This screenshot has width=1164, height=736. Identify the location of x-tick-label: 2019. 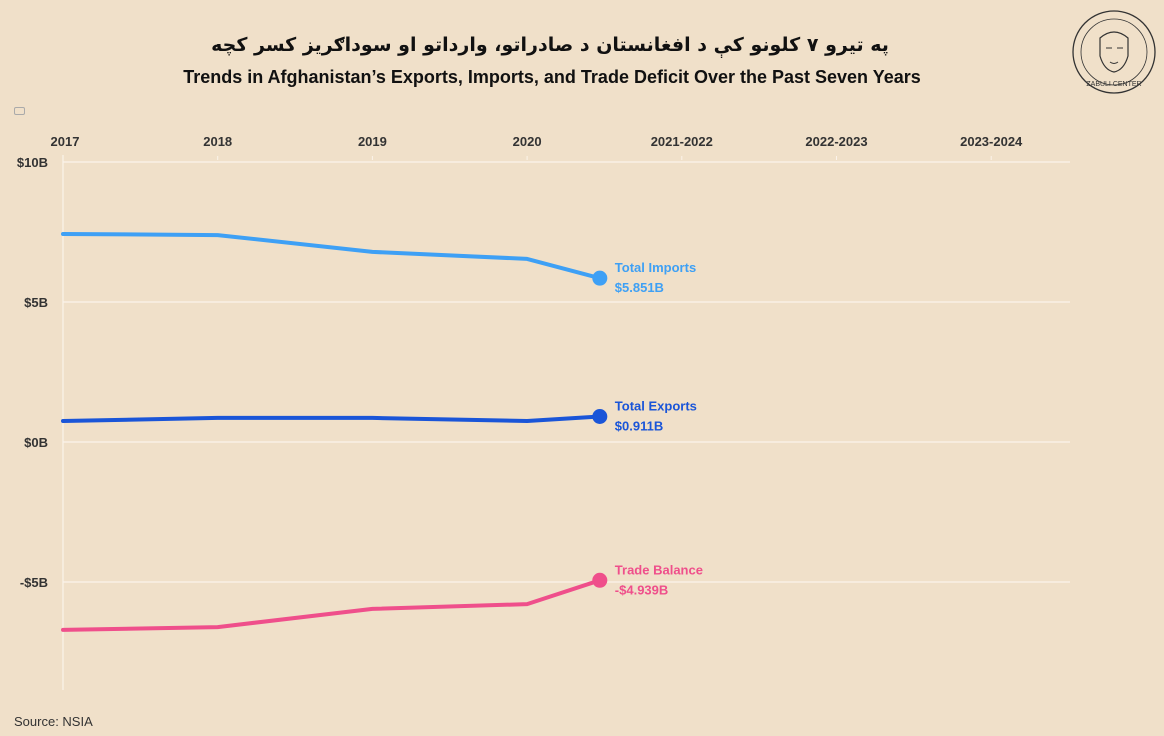
(372, 141).